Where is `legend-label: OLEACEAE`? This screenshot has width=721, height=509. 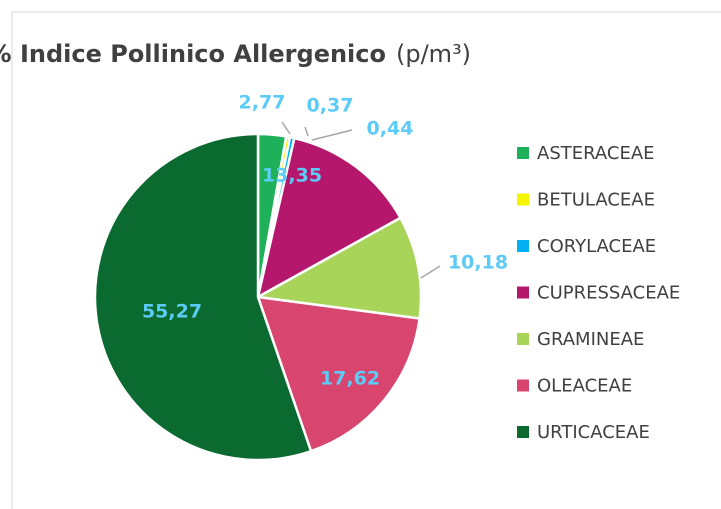 legend-label: OLEACEAE is located at coordinates (584, 386).